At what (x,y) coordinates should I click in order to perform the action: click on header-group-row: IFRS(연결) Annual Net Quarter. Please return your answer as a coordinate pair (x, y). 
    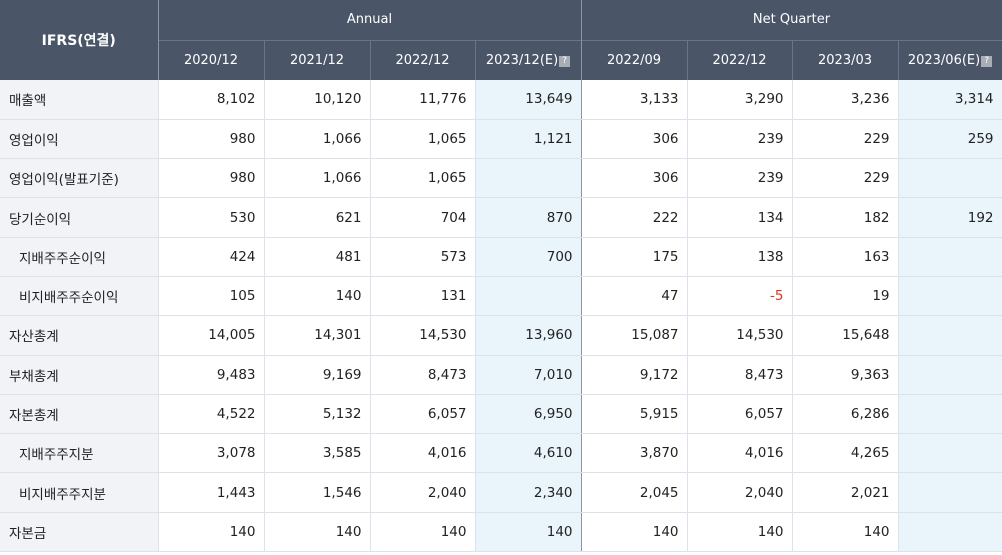
    Looking at the image, I should click on (501, 40).